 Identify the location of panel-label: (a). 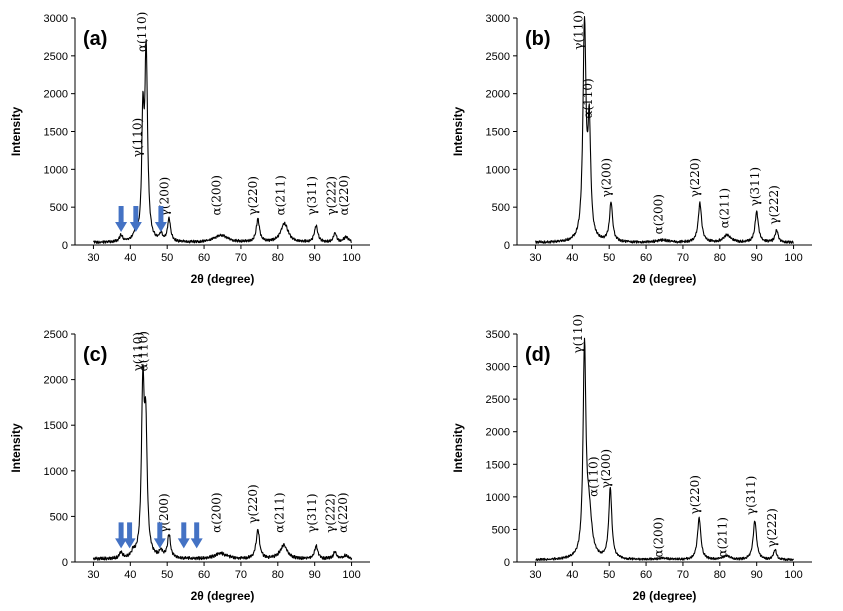
(95, 39).